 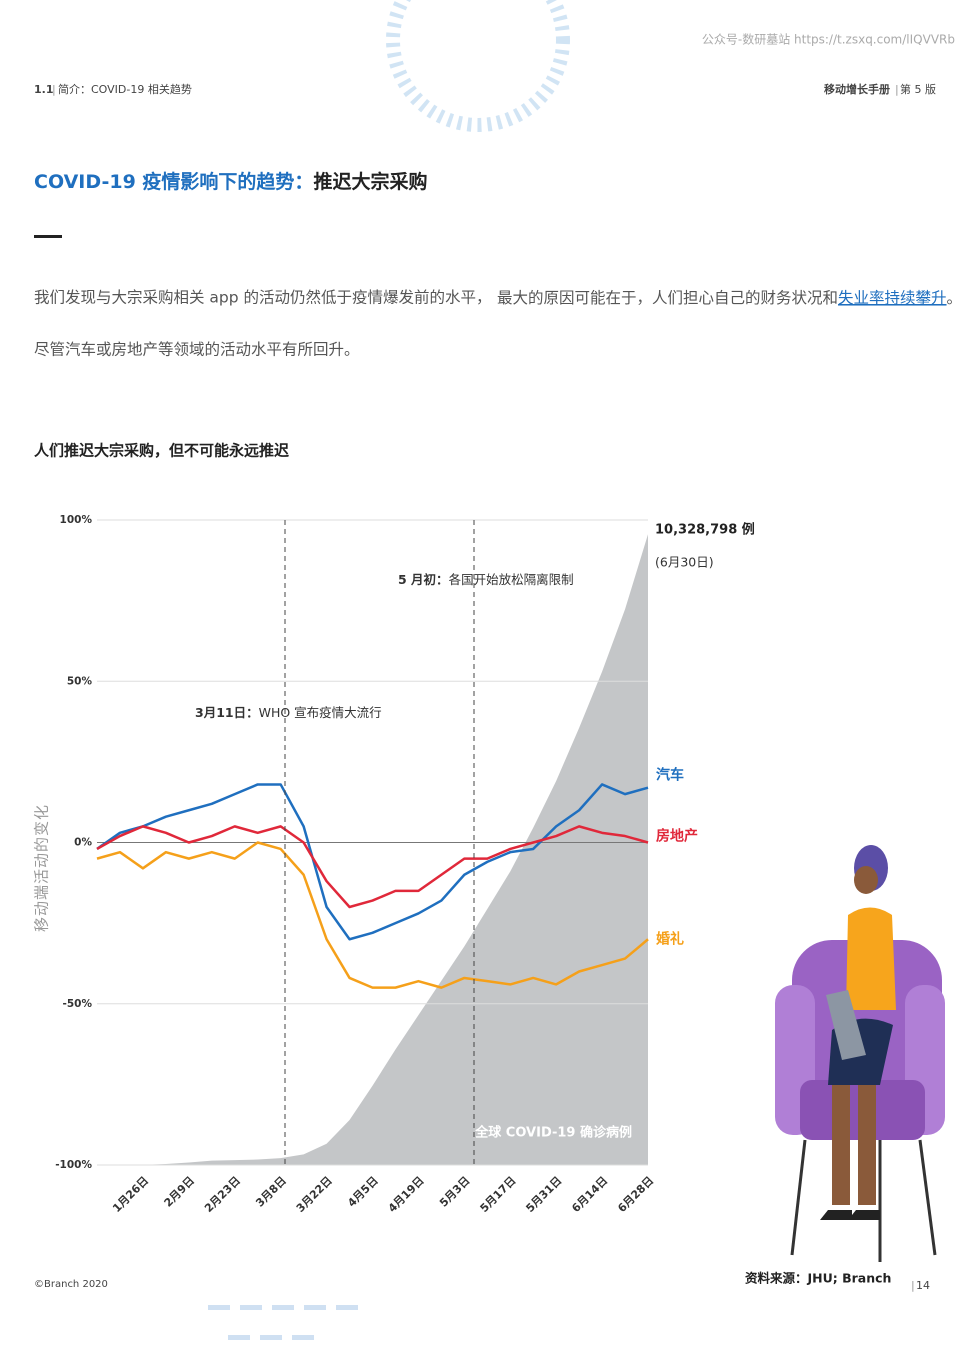 What do you see at coordinates (511, 579) in the screenshot?
I see `annotation-text: 各国开始放松隔离限制` at bounding box center [511, 579].